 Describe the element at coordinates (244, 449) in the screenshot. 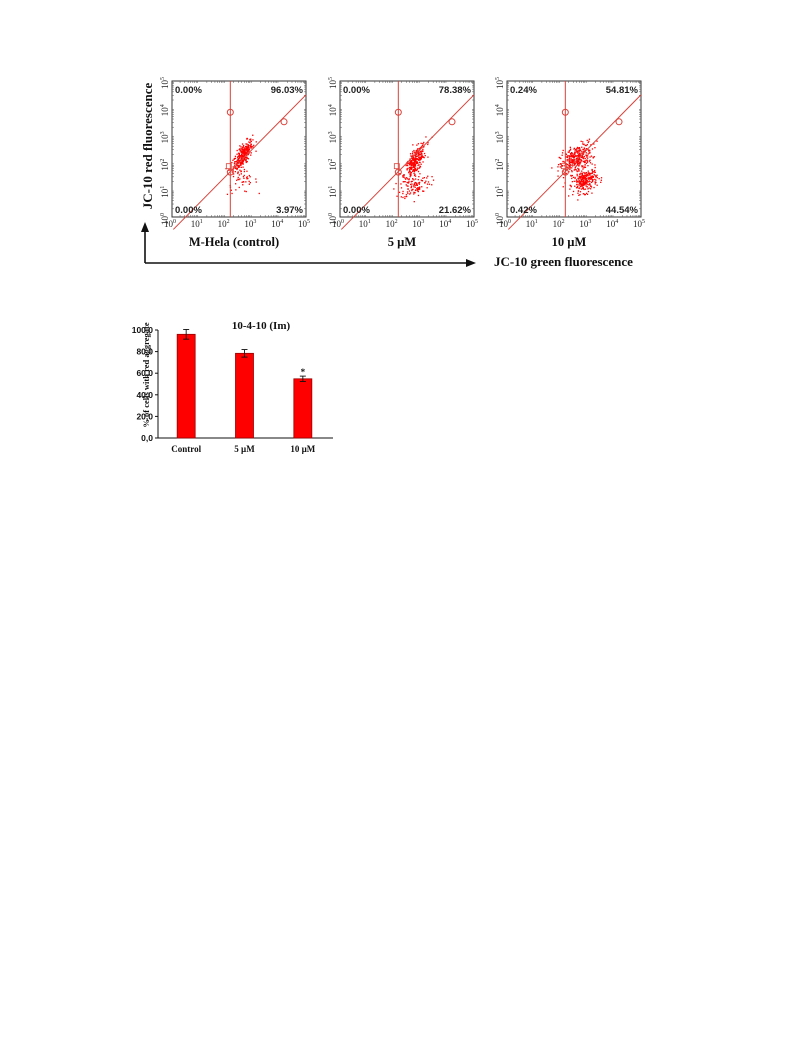

I see `bar-category-label: 5 µM` at that location.